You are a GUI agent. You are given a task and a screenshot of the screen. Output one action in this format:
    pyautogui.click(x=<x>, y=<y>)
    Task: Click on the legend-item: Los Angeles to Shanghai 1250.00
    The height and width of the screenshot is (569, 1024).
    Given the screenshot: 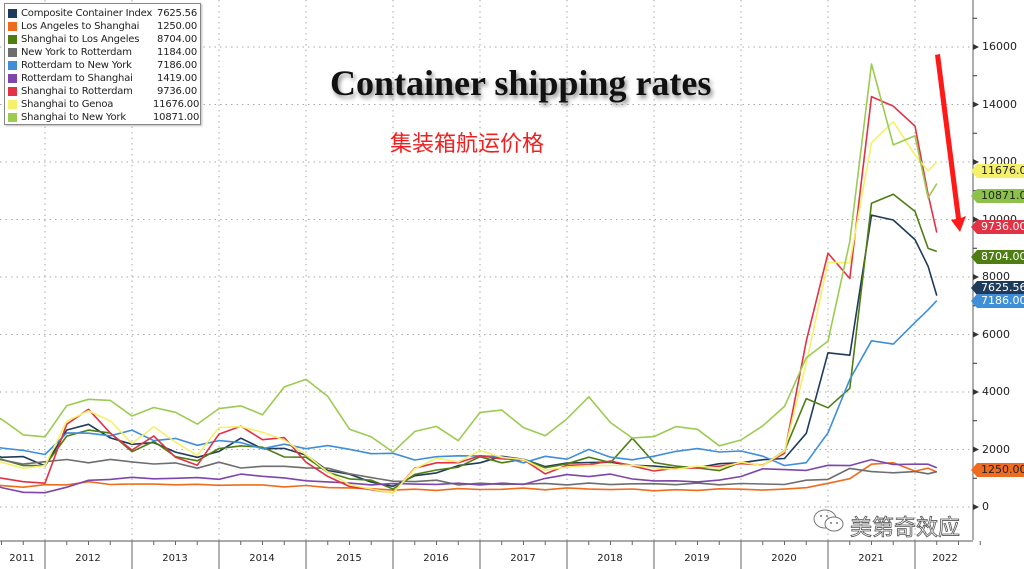 What is the action you would take?
    pyautogui.click(x=102, y=26)
    